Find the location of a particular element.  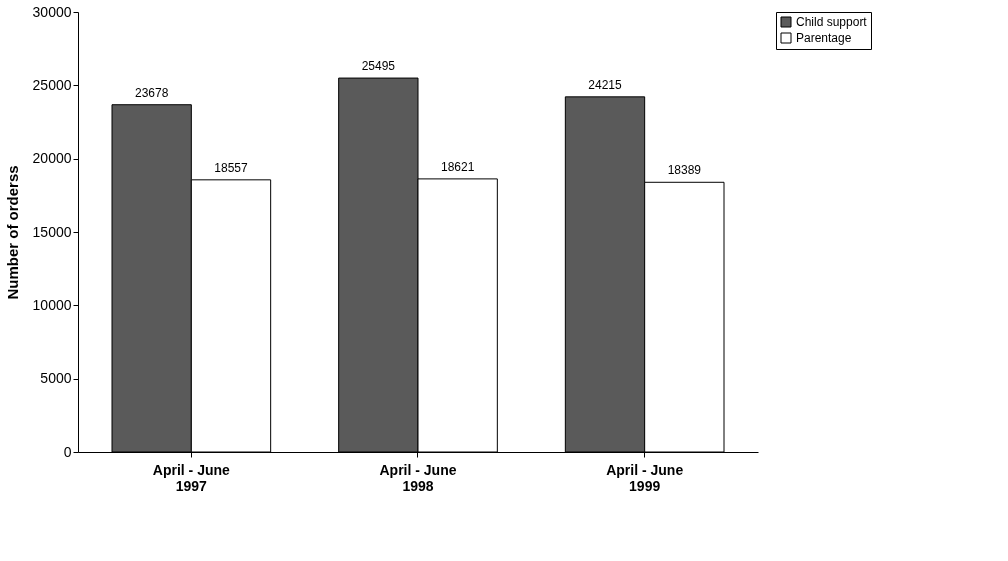

x-tick-label: April - June 1998 is located at coordinates (418, 477).